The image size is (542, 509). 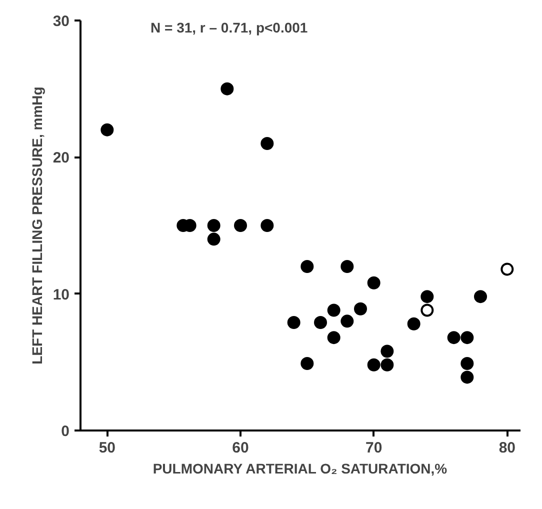 I want to click on y-tick-label: 0, so click(x=65, y=431).